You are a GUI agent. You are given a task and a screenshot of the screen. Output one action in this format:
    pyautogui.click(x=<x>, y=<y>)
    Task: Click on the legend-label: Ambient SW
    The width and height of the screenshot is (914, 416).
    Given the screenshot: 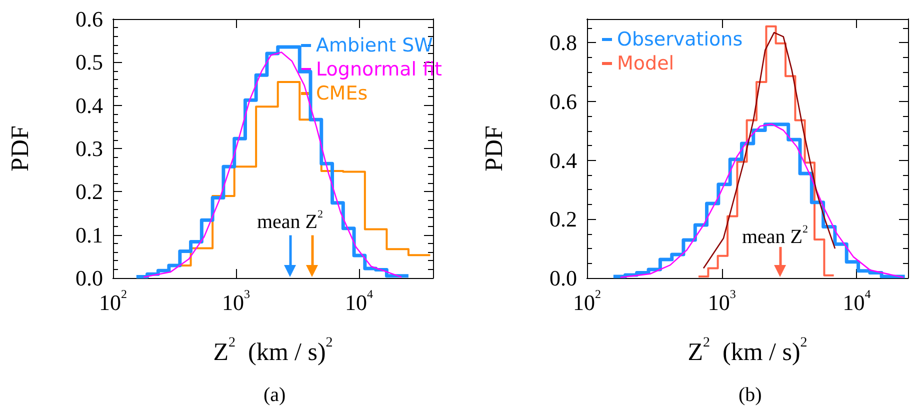 What is the action you would take?
    pyautogui.click(x=375, y=45)
    